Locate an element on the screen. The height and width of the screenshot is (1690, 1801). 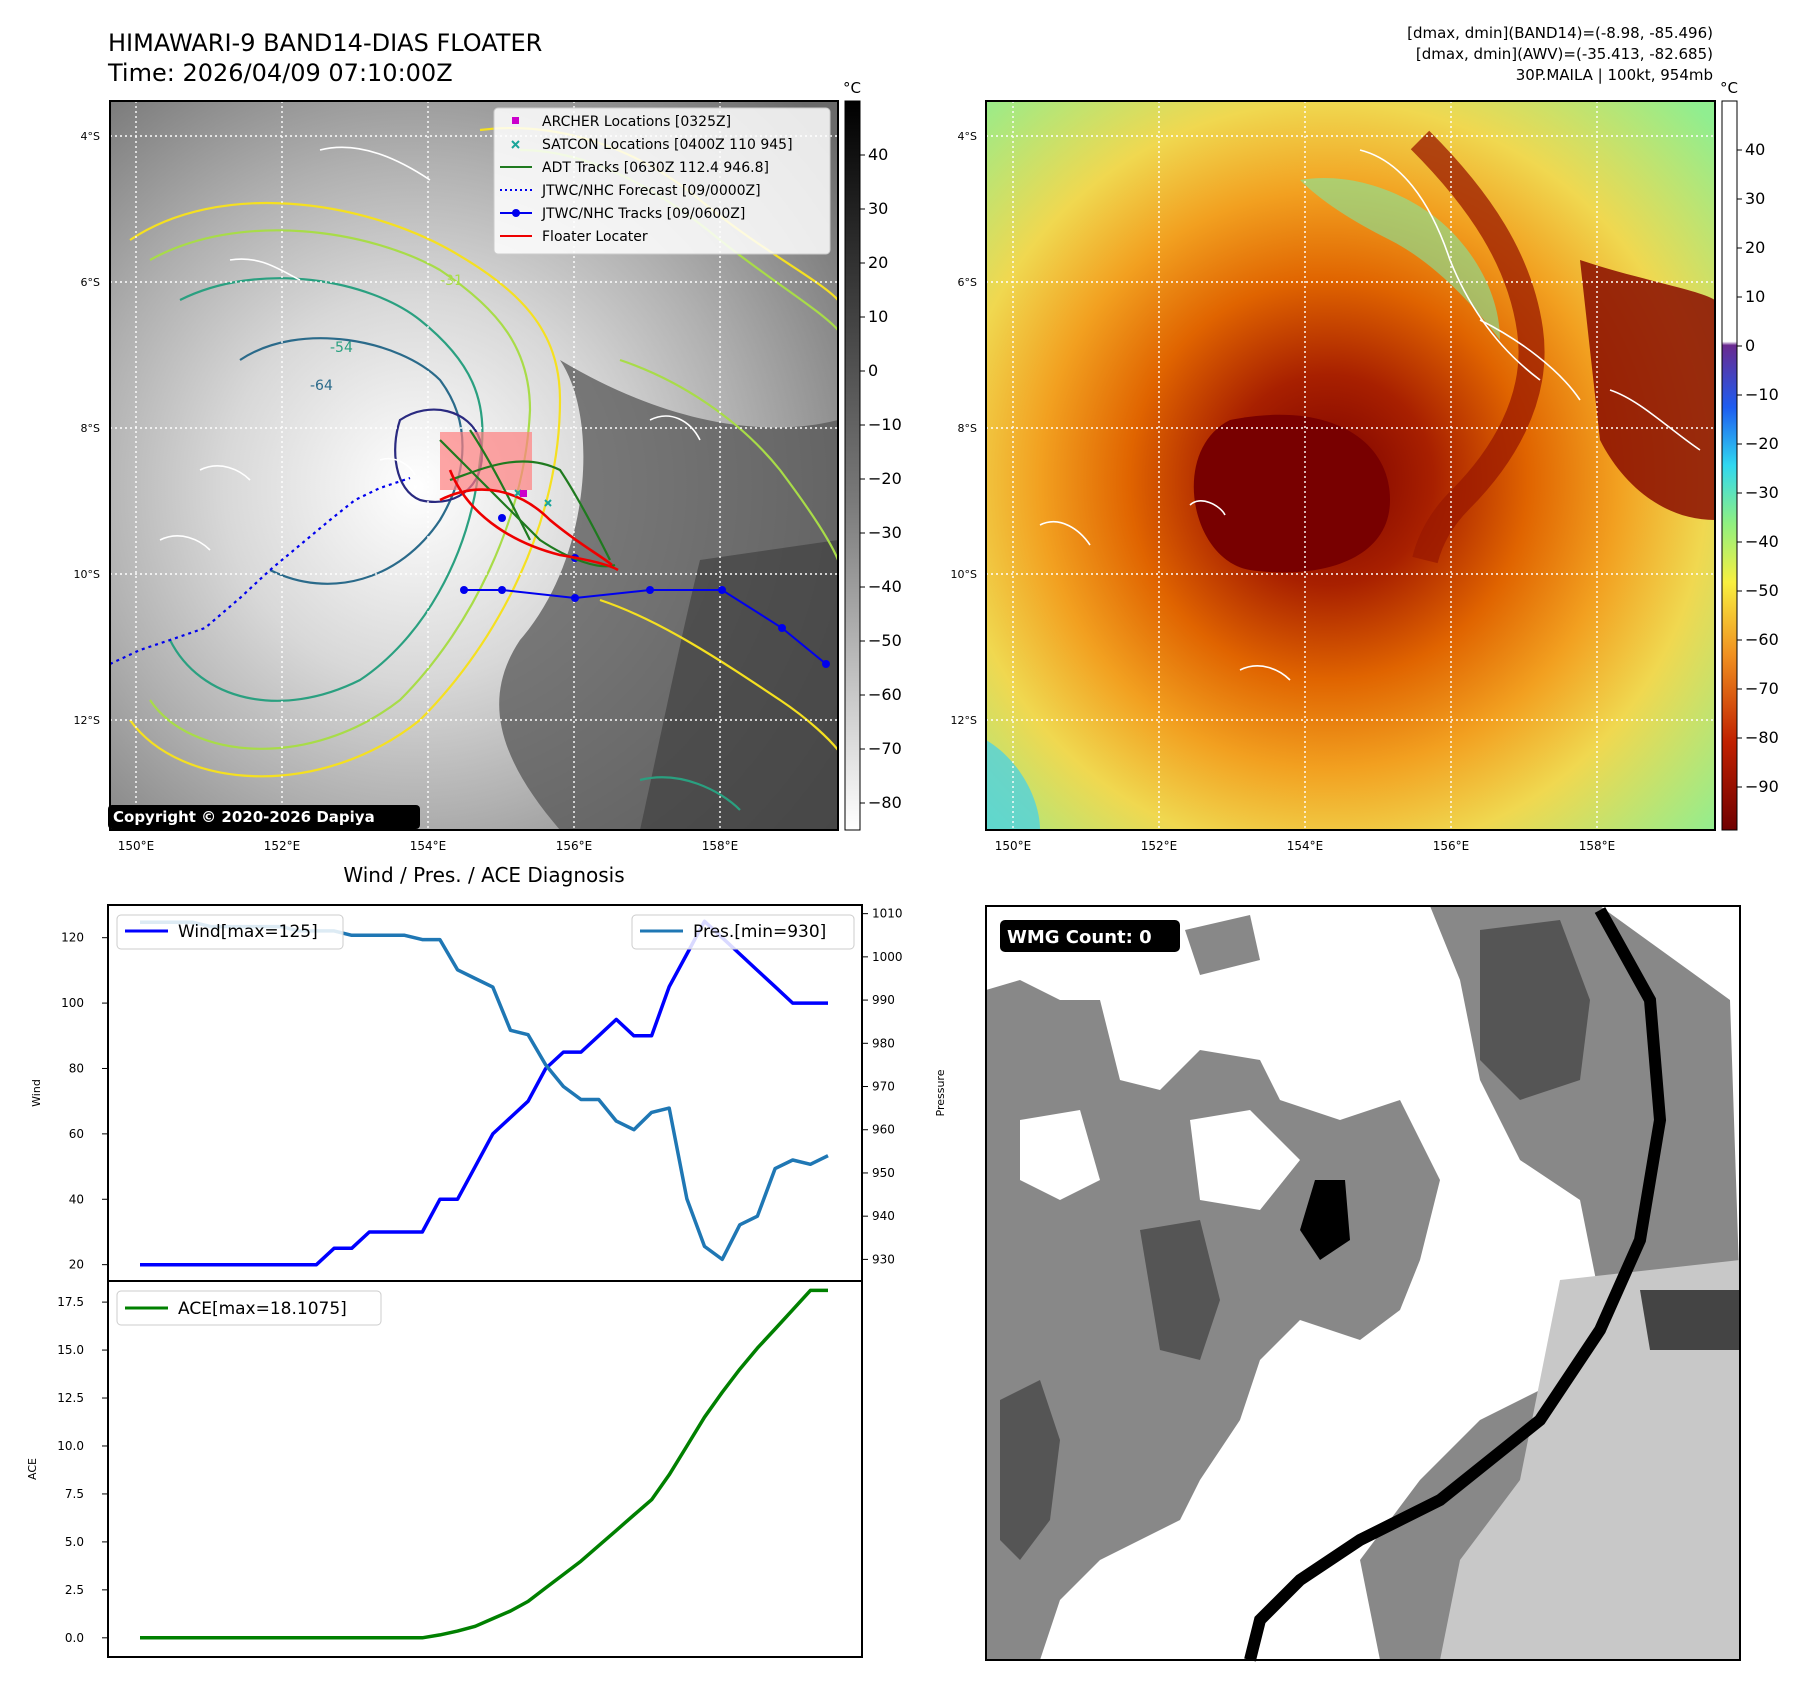
ir-colorbar-tick-label: 20 is located at coordinates (878, 262).